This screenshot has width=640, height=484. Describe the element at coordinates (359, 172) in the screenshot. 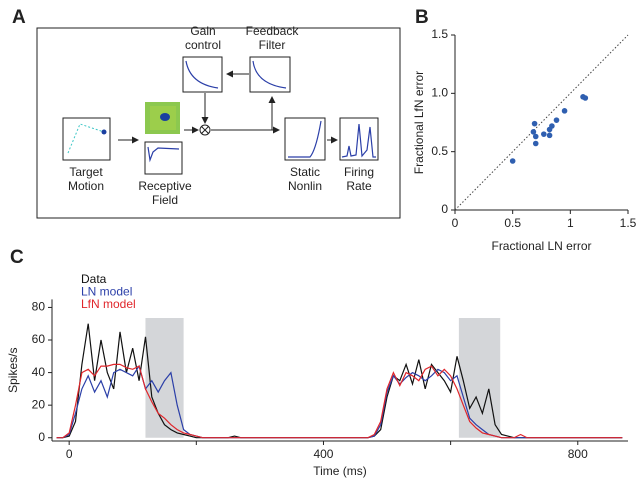

I see `node-label: Firing` at that location.